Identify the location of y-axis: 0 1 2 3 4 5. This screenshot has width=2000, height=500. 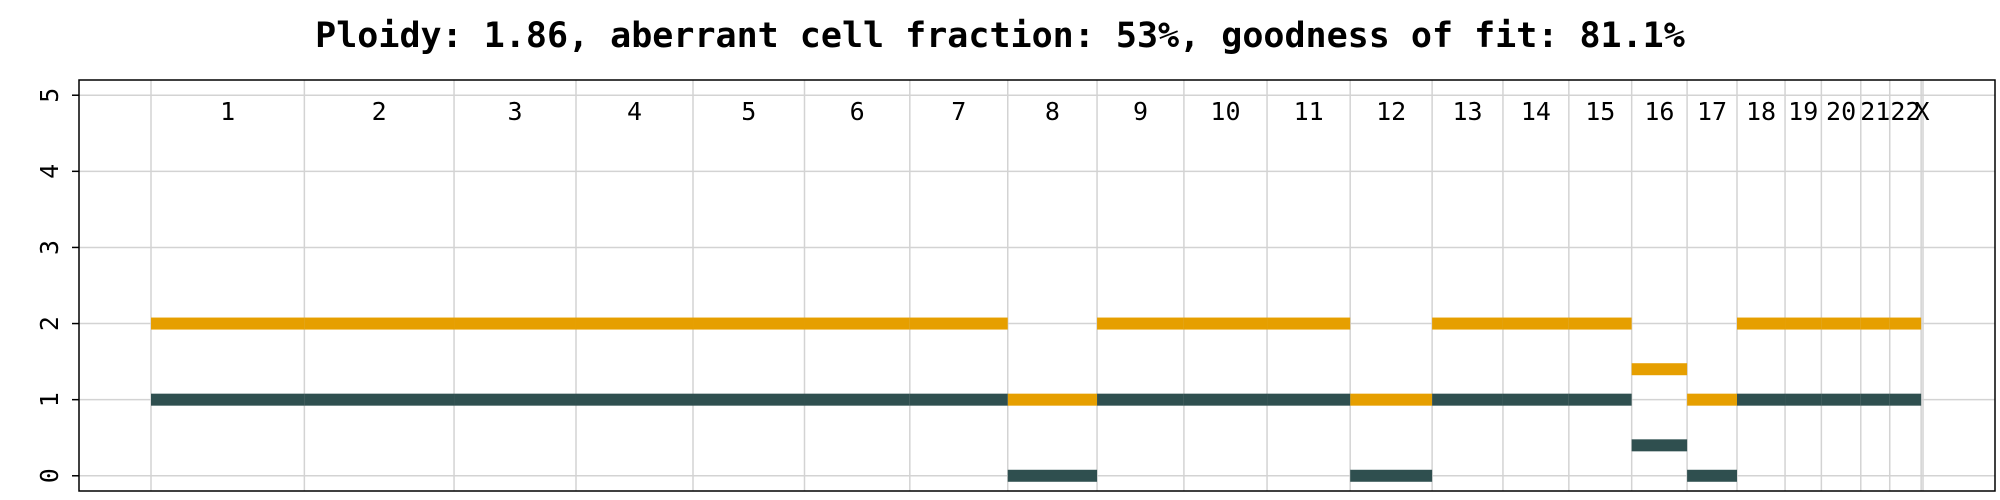
(57, 285).